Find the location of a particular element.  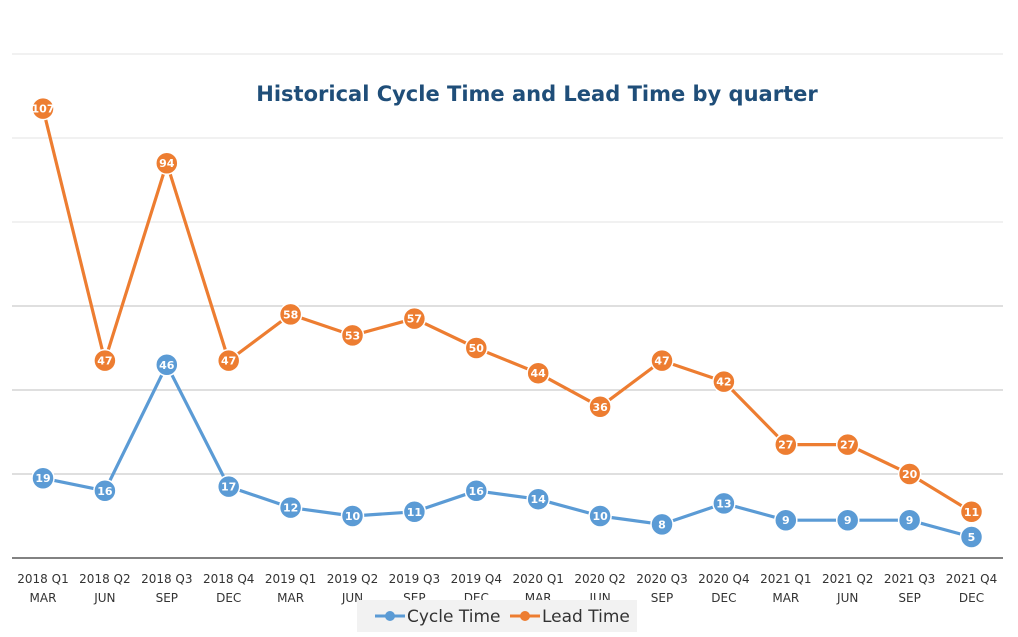

data-label: 17 is located at coordinates (228, 487).